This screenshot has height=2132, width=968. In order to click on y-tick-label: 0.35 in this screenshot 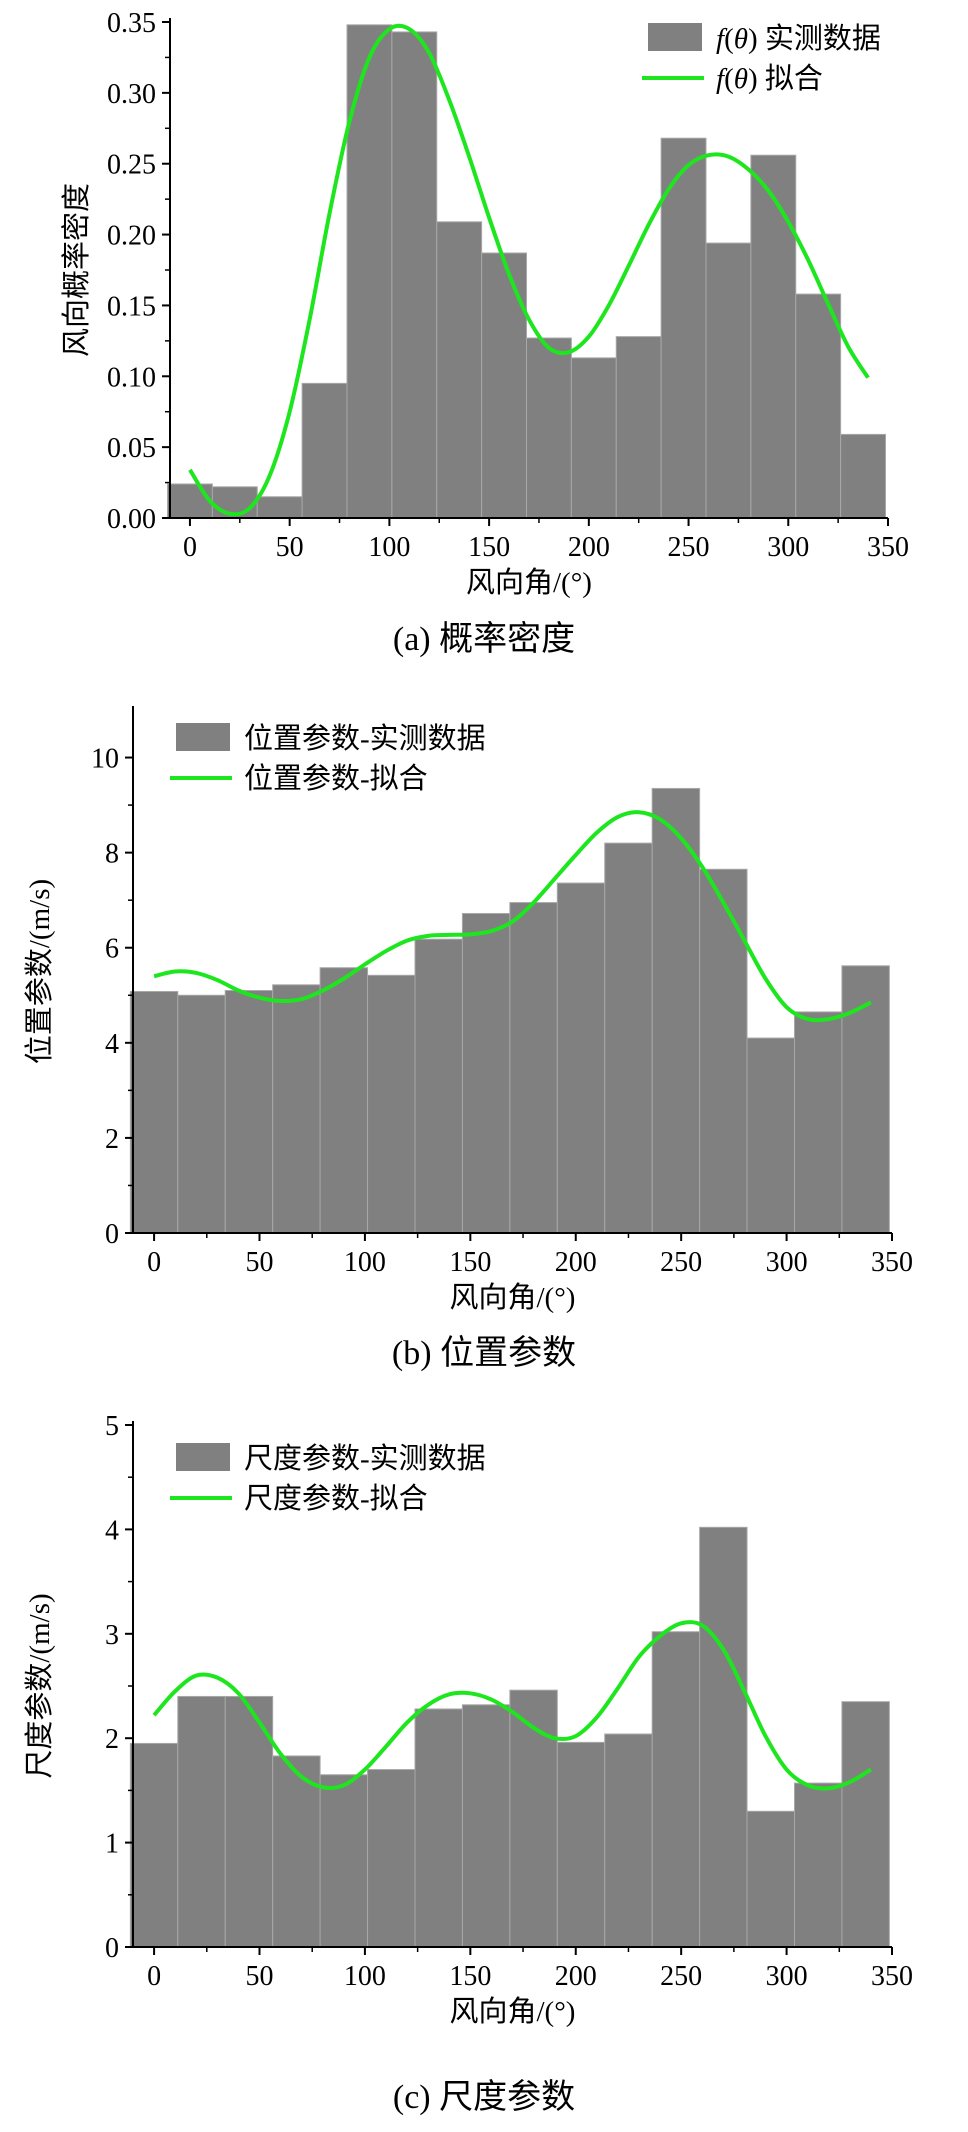, I will do `click(131, 23)`.